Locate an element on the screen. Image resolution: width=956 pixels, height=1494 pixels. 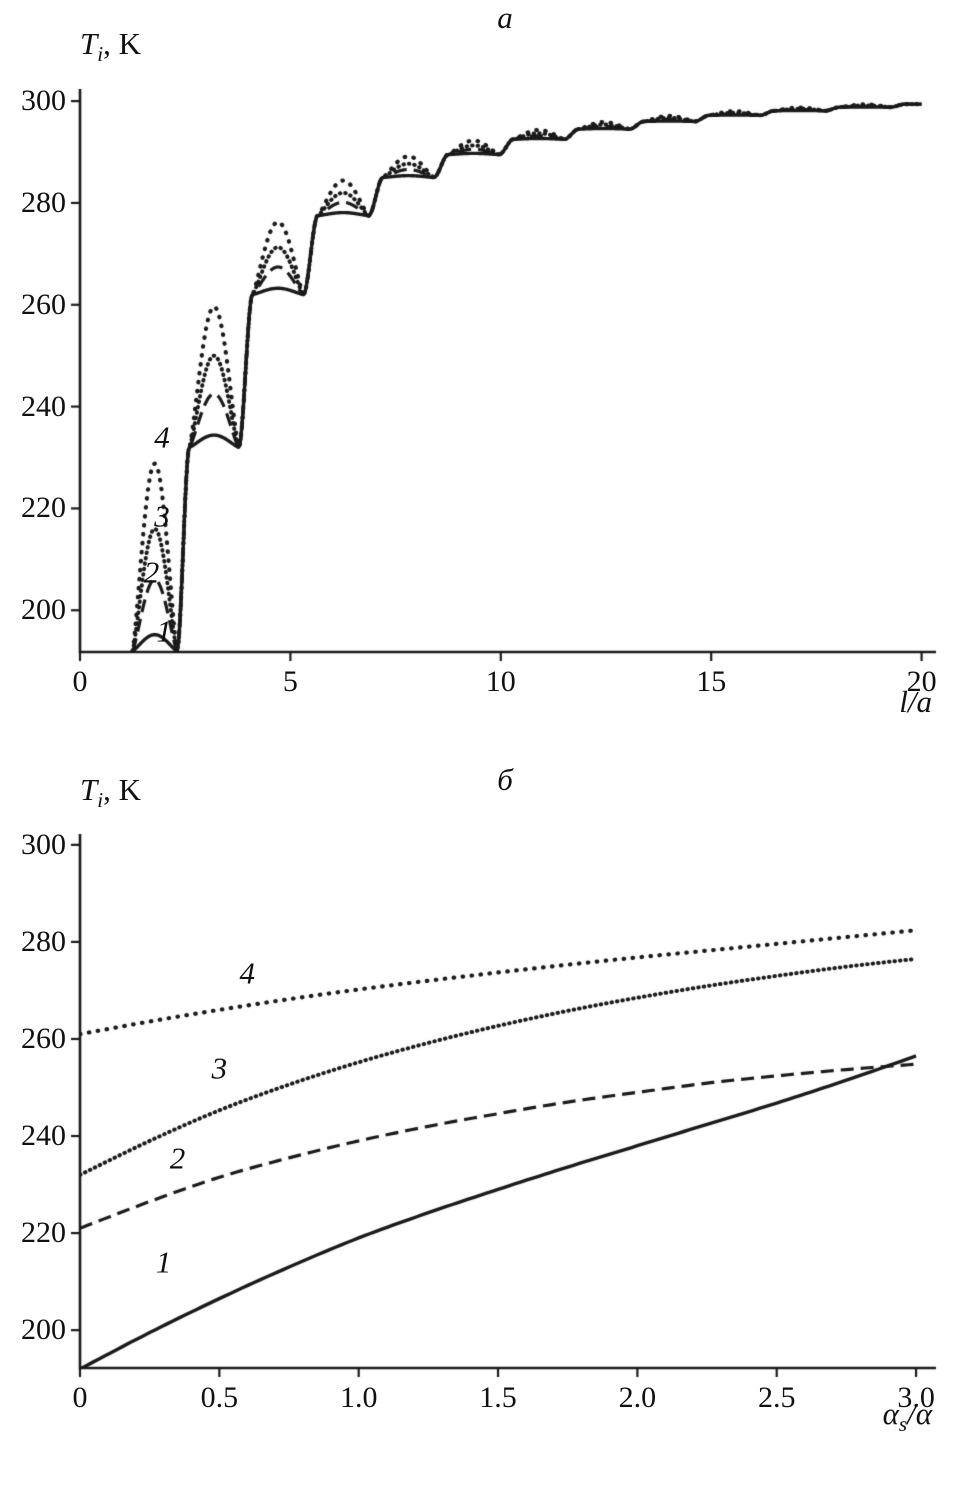
y-axis-symbol-b: T is located at coordinates (89, 789).